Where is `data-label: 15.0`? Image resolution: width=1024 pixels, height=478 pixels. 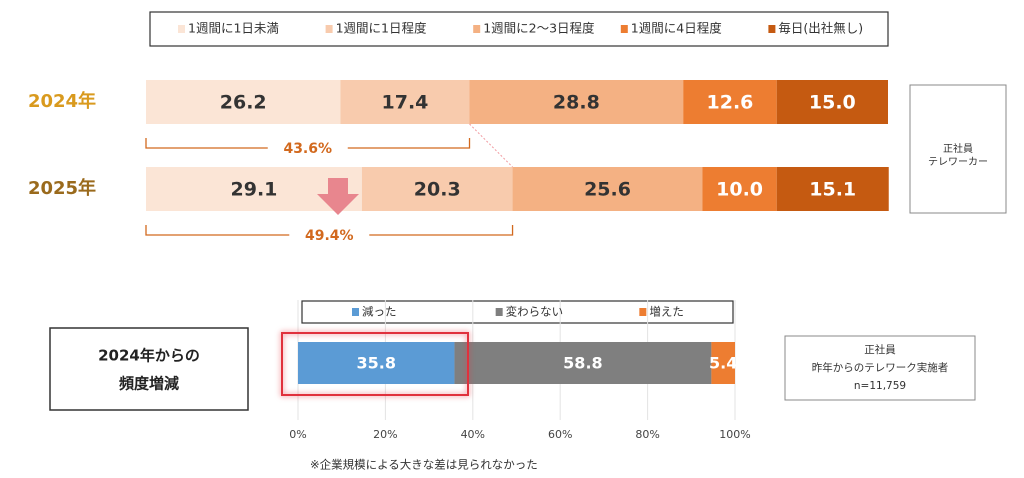
data-label: 15.0 is located at coordinates (832, 103).